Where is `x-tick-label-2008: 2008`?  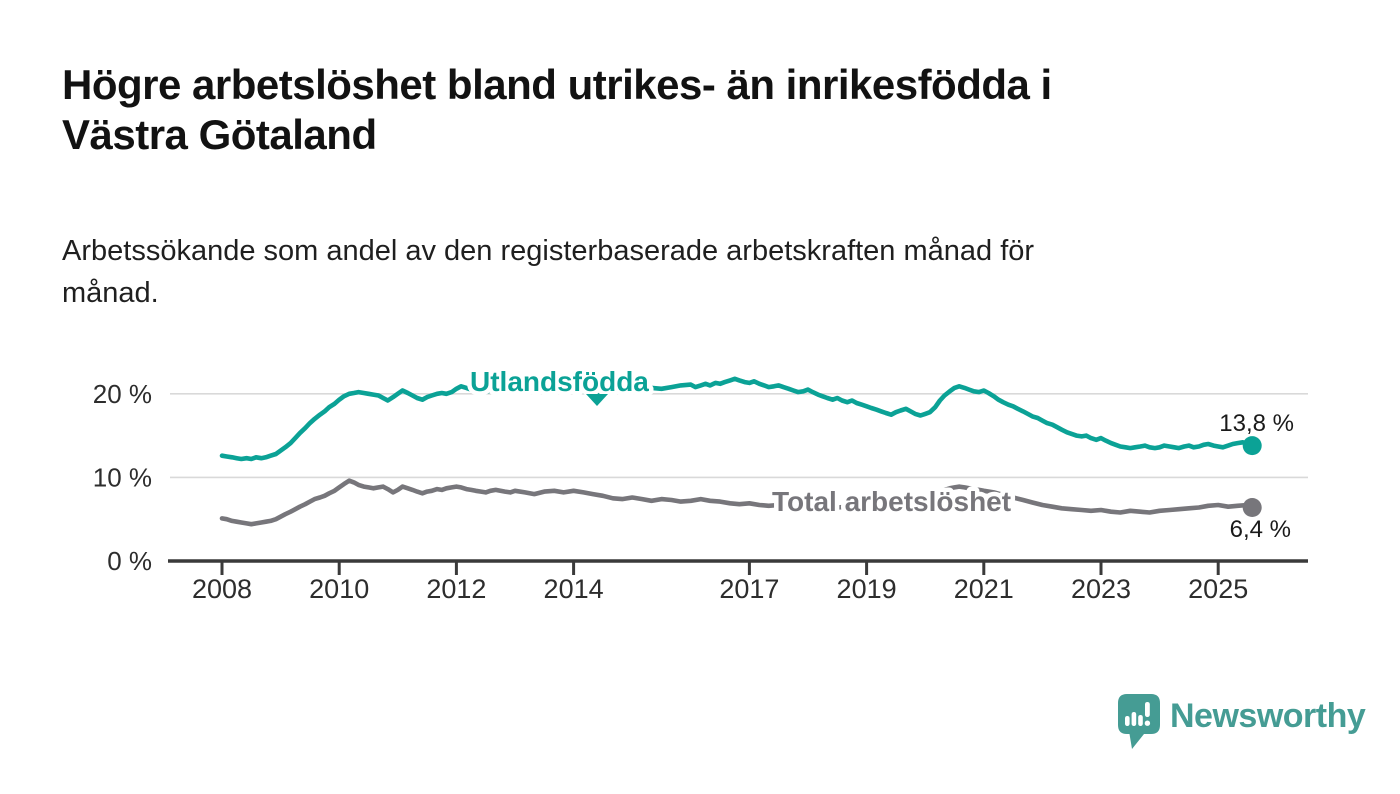 x-tick-label-2008: 2008 is located at coordinates (222, 589).